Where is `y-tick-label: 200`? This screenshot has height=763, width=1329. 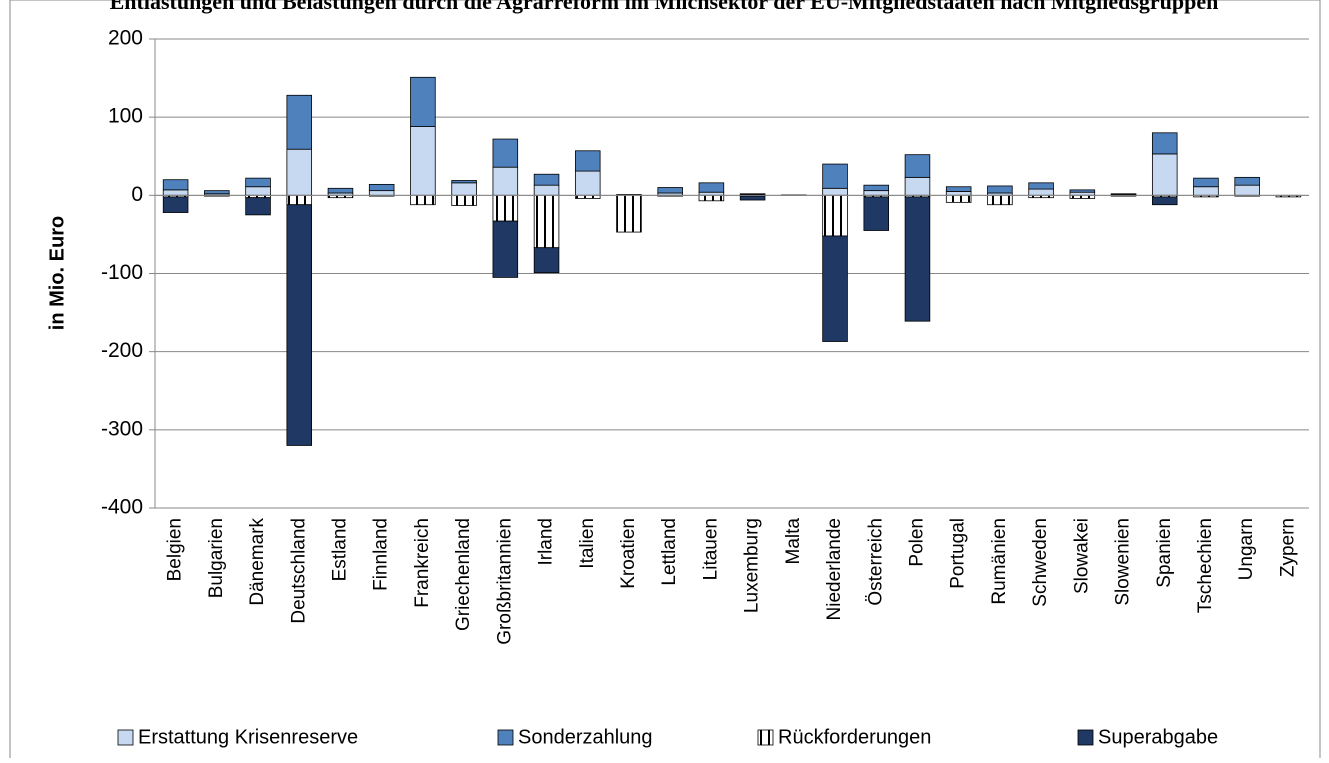
y-tick-label: 200 is located at coordinates (125, 38).